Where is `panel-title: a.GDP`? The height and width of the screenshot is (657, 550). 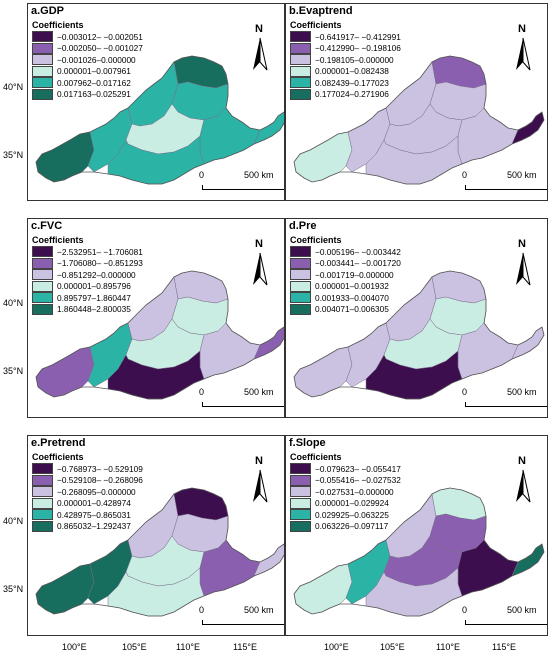 panel-title: a.GDP is located at coordinates (48, 11).